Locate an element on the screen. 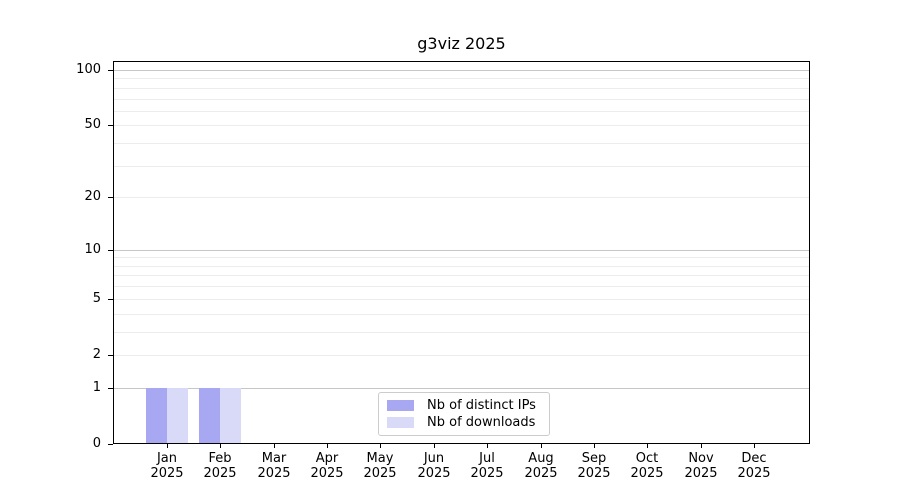 The width and height of the screenshot is (900, 500). y-tick-label-50: 50 is located at coordinates (92, 124).